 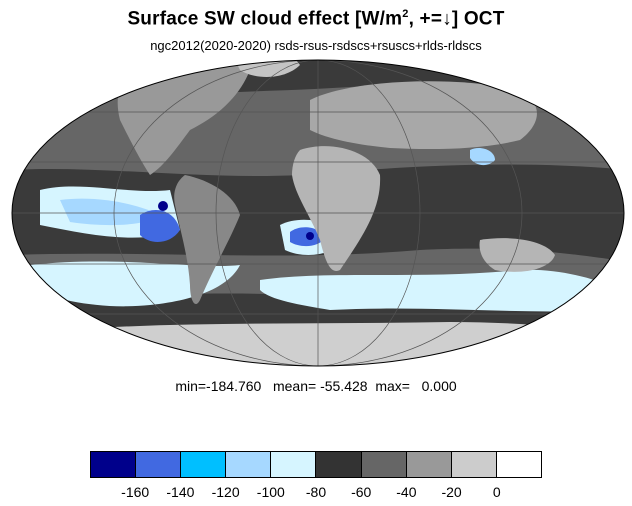 What do you see at coordinates (318, 344) in the screenshot?
I see `antarctica` at bounding box center [318, 344].